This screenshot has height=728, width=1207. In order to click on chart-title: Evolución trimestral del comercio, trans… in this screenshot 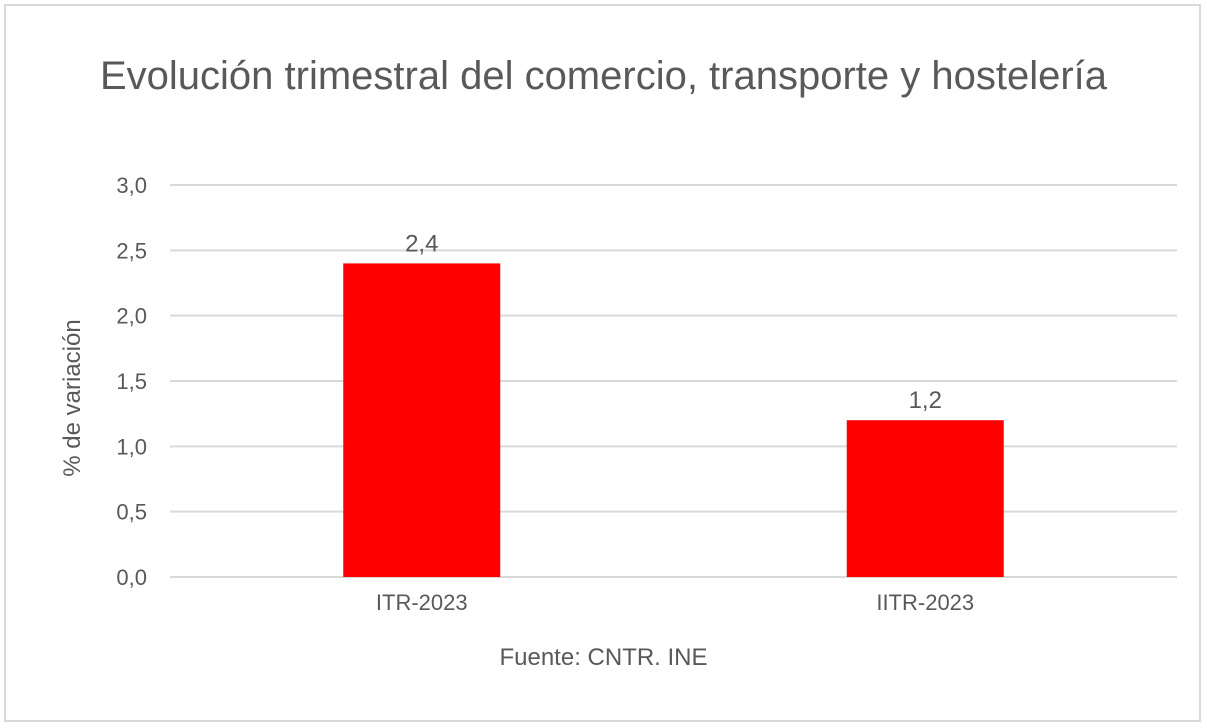, I will do `click(603, 76)`.